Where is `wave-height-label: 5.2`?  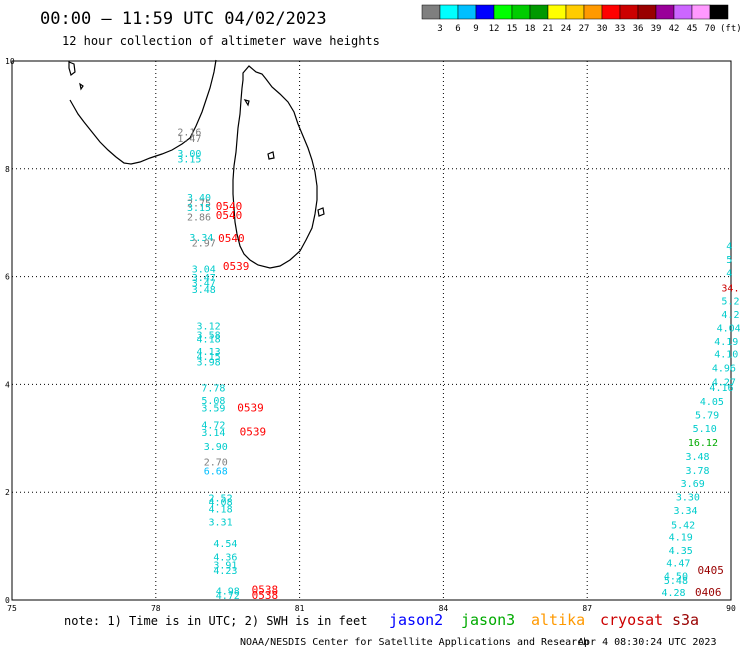 wave-height-label: 5.2 is located at coordinates (730, 302).